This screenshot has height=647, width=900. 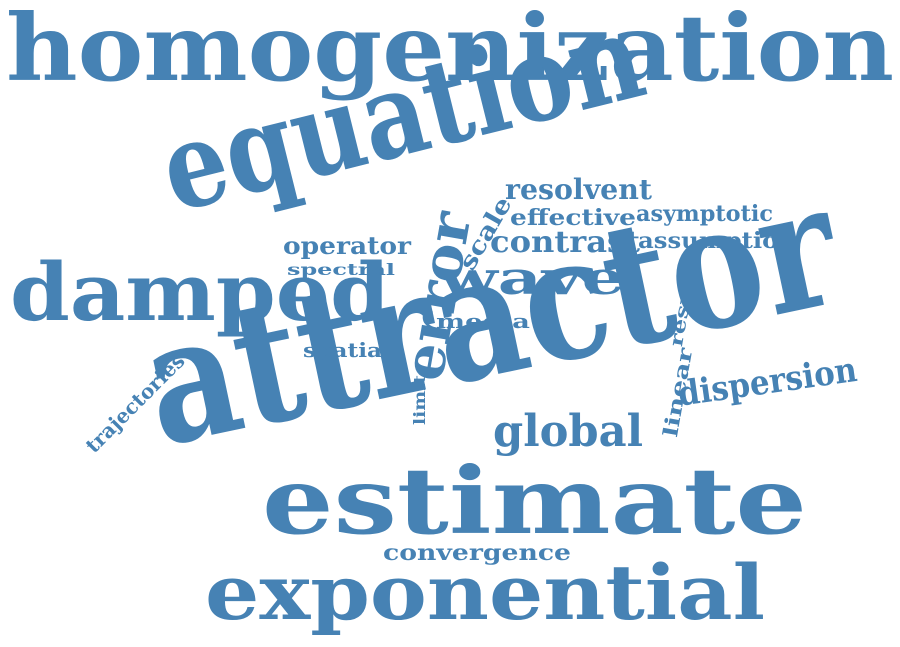 I want to click on word-assumption: assumption, so click(x=717, y=241).